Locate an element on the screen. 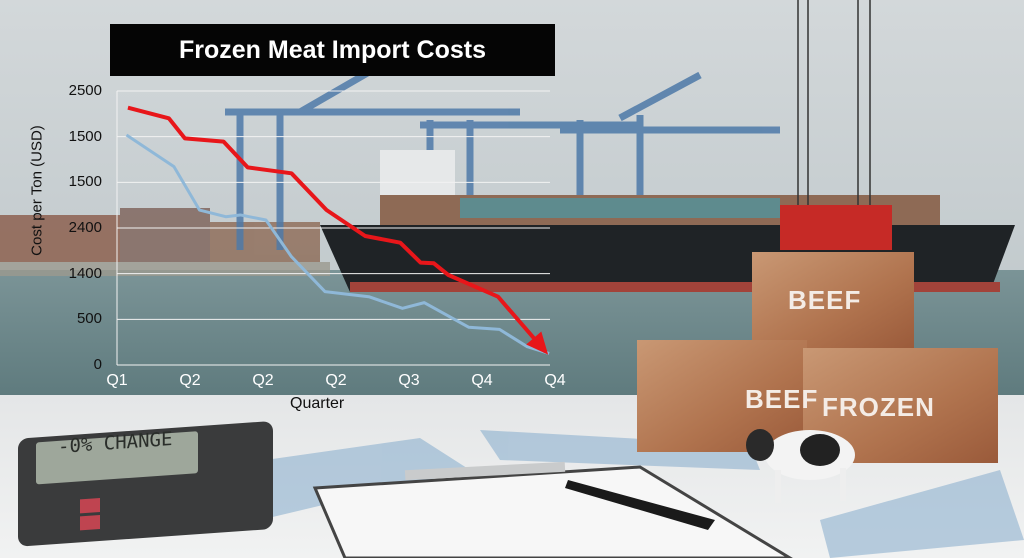 This screenshot has height=558, width=1024. cow-figurine is located at coordinates (800, 466).